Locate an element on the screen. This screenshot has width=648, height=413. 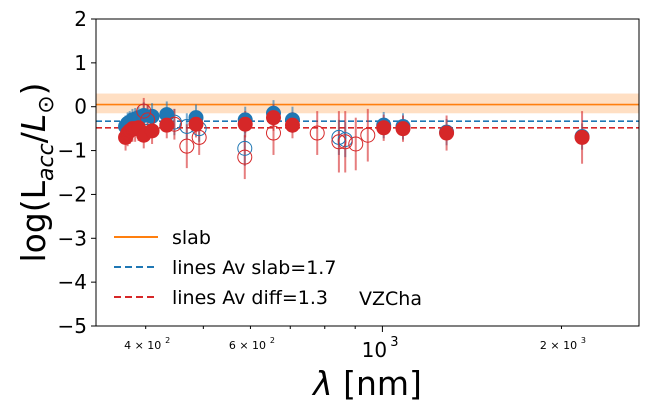
slab-band-layer is located at coordinates (367, 103).